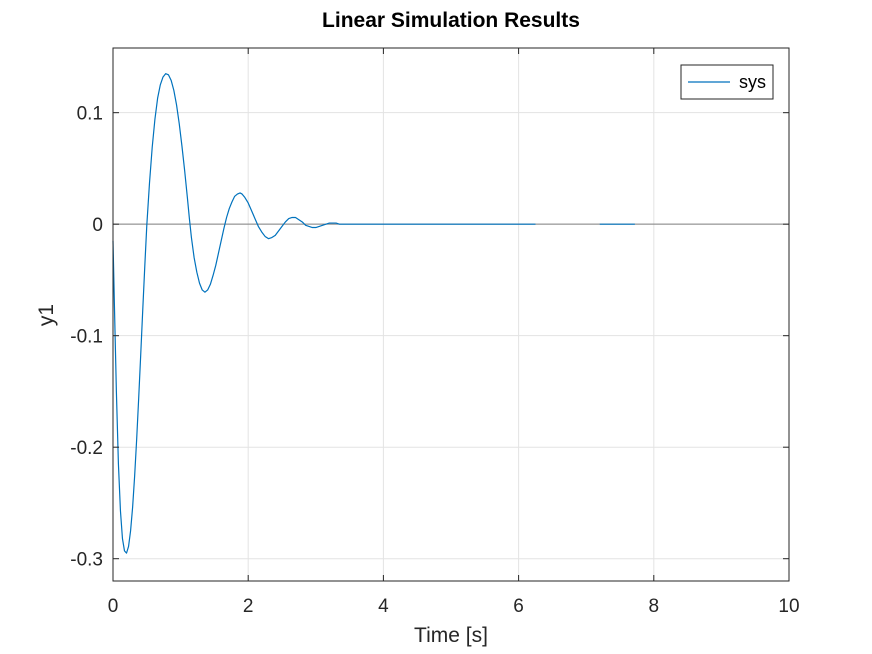  Describe the element at coordinates (86, 337) in the screenshot. I see `y-tick-label: -0.1` at that location.